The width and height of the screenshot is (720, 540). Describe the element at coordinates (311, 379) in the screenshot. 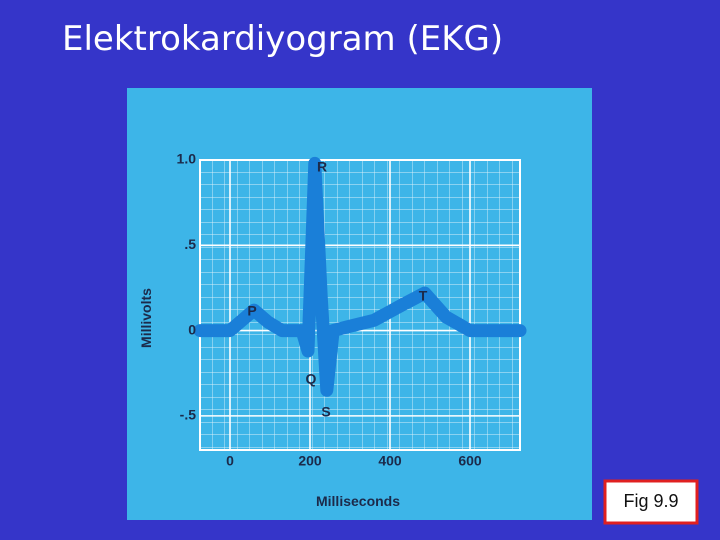

I see `wave-label: Q` at that location.